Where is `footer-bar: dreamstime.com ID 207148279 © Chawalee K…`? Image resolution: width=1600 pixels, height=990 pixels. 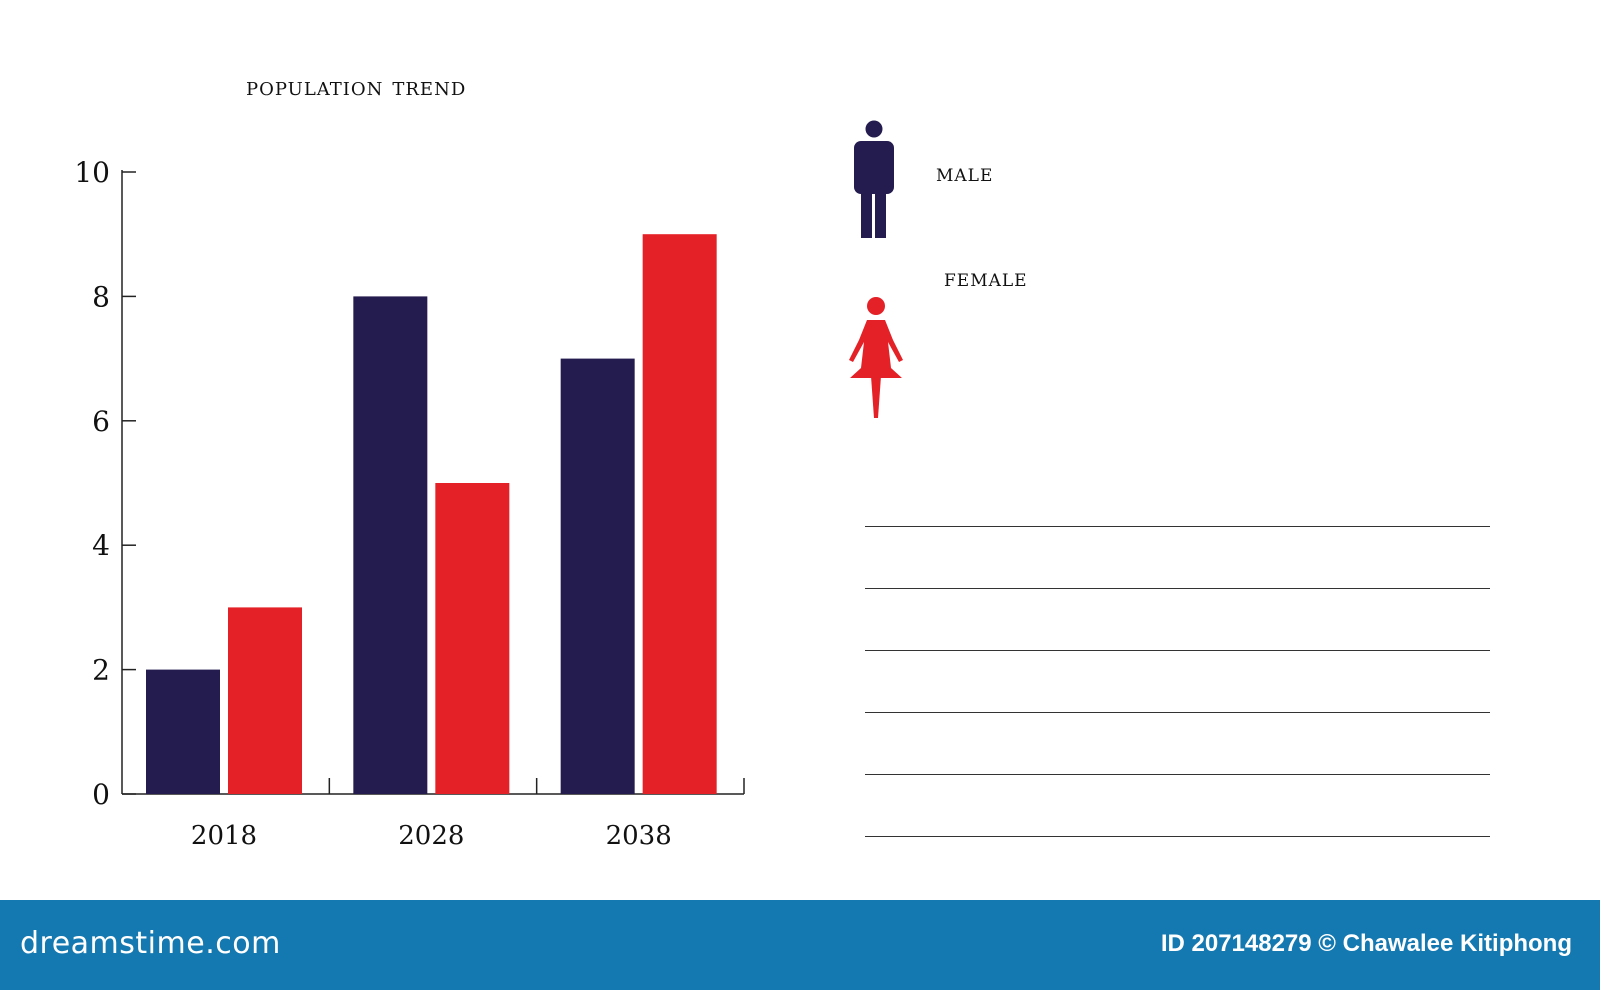
footer-bar: dreamstime.com ID 207148279 © Chawalee K… is located at coordinates (800, 945).